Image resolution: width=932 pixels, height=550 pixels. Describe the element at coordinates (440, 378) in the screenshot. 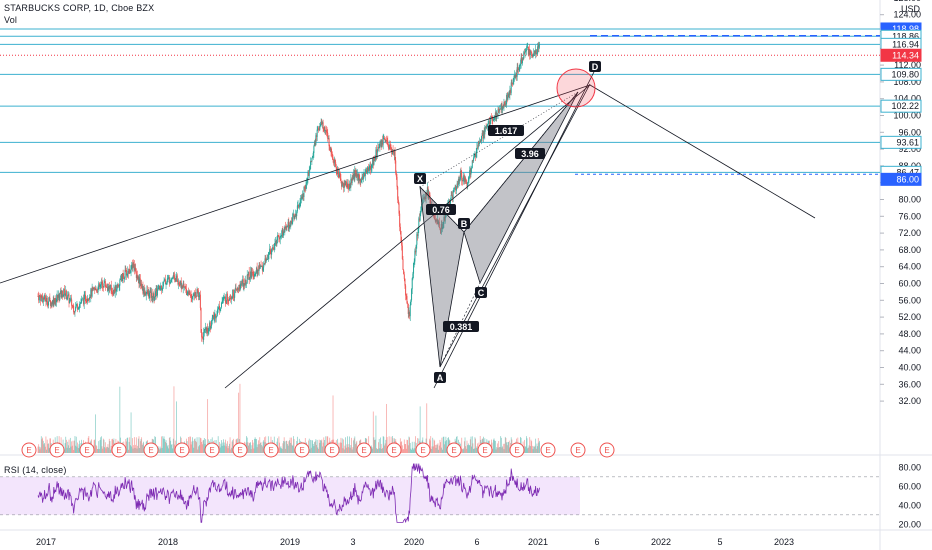

I see `point-label: A` at that location.